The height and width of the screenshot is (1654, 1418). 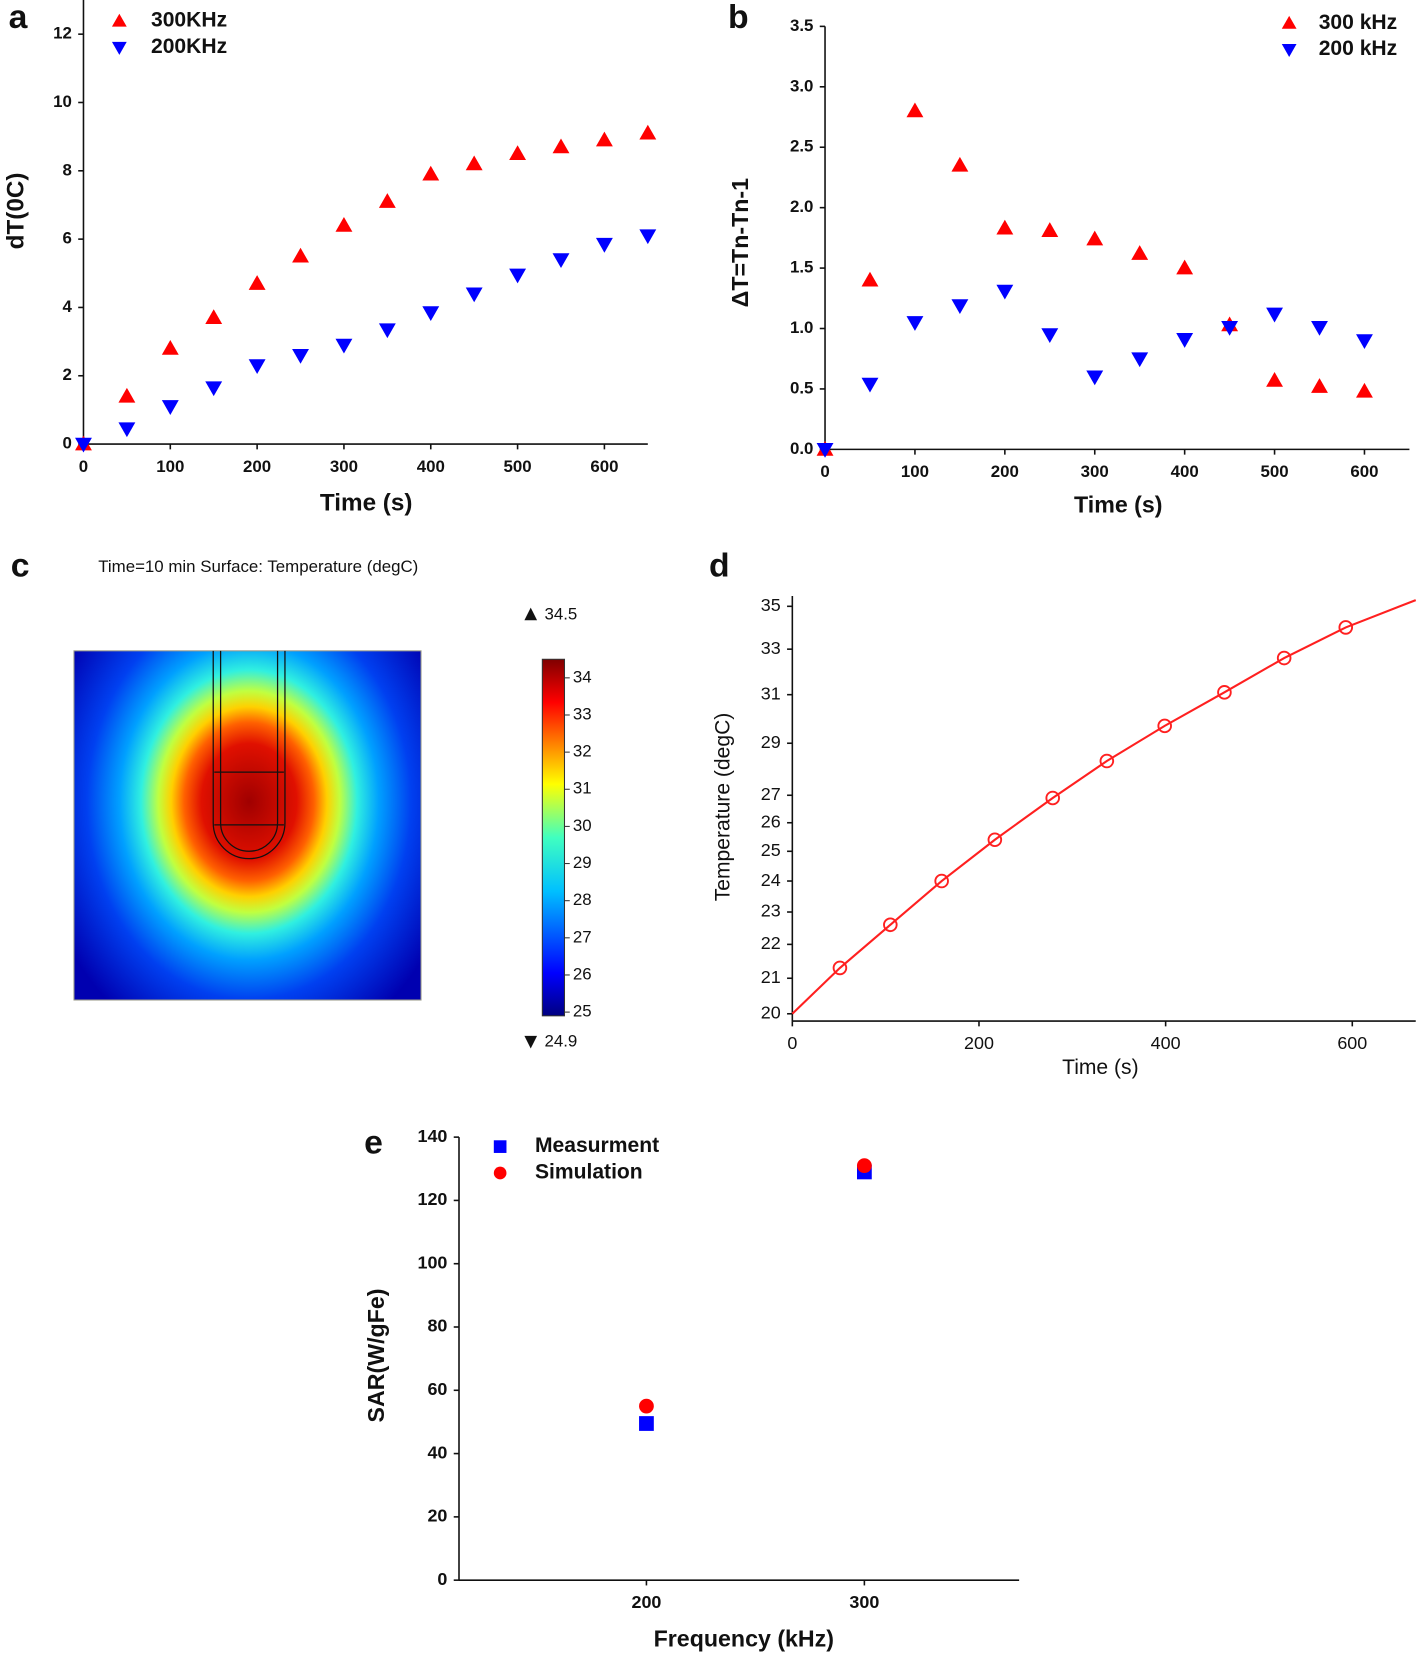 I want to click on colorbar-tick-label: 32, so click(x=582, y=751).